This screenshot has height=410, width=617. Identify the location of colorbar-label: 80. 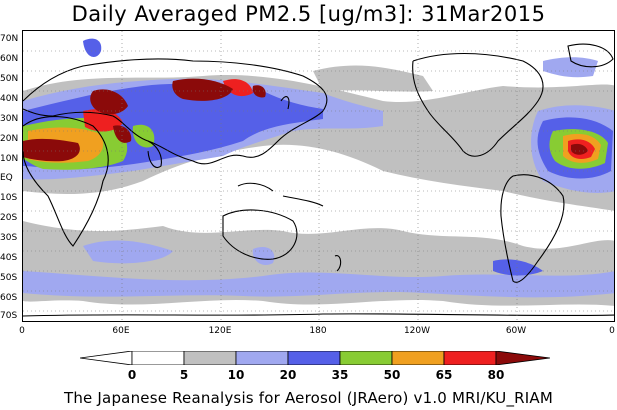
(496, 375).